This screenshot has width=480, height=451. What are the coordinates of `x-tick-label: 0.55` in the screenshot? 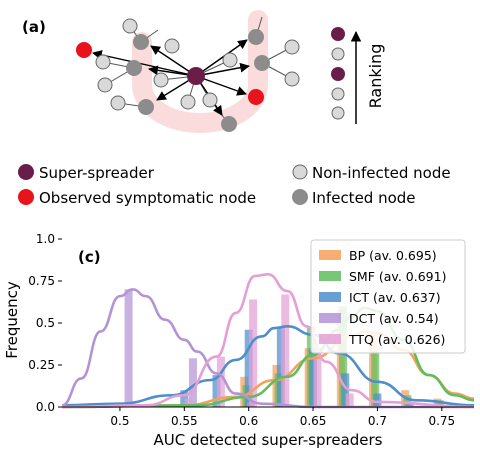 It's located at (184, 421).